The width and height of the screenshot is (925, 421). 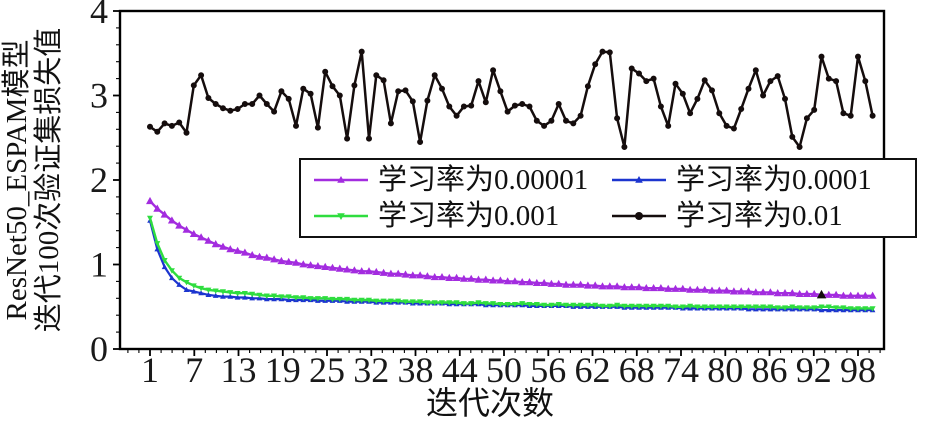 What do you see at coordinates (327, 370) in the screenshot?
I see `svg-text: 25` at bounding box center [327, 370].